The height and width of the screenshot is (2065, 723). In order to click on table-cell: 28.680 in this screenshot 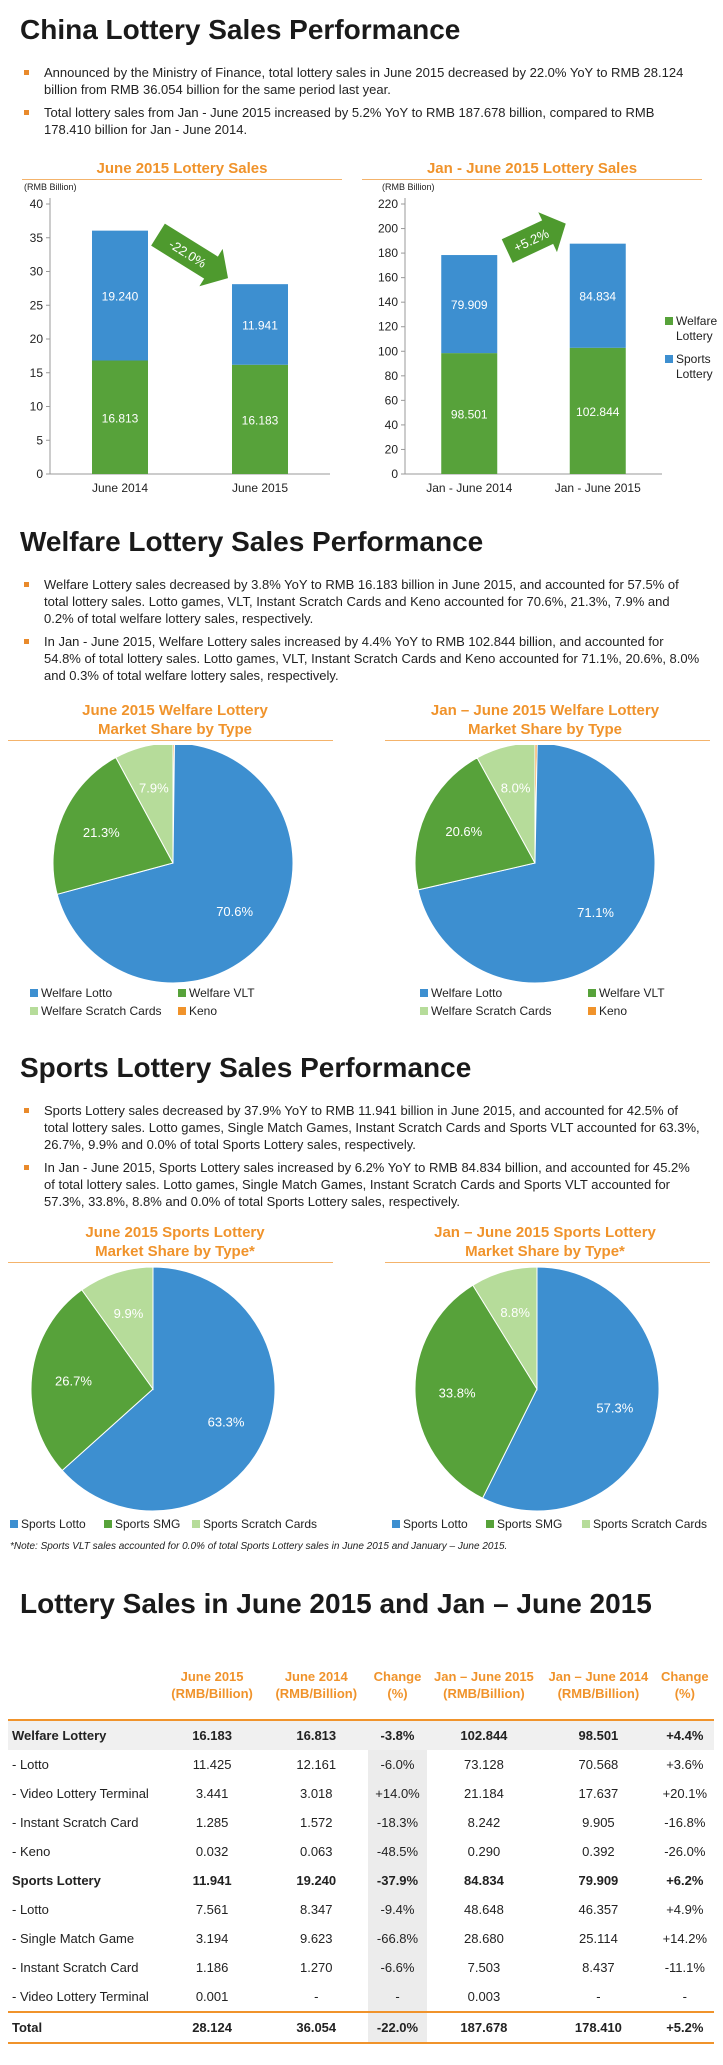, I will do `click(484, 1938)`.